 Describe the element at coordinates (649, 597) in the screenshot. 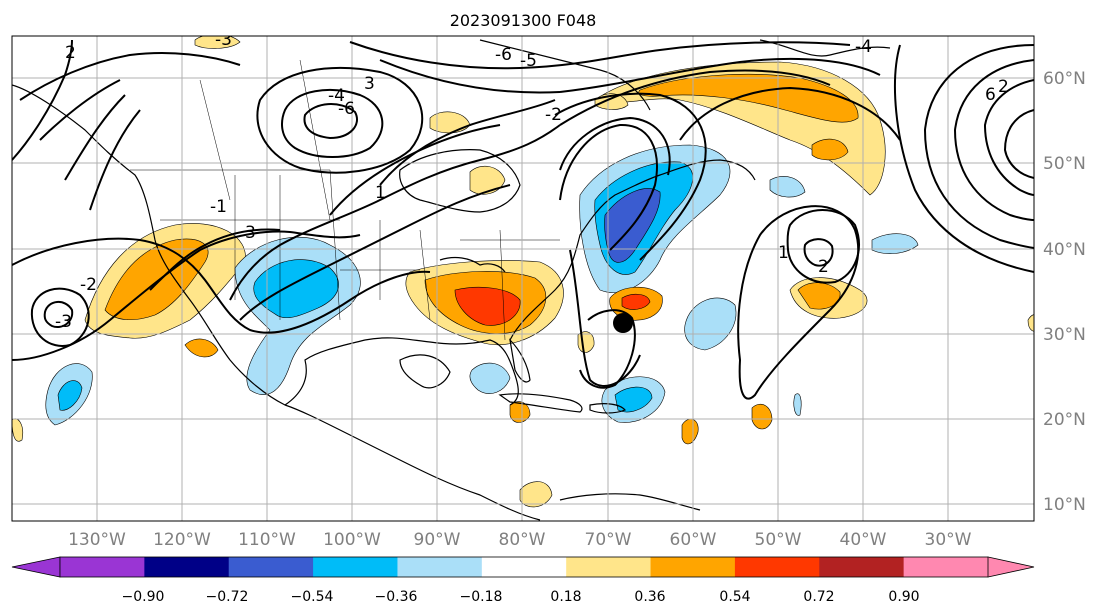

I see `colorbar-tick-label: 0.36` at that location.